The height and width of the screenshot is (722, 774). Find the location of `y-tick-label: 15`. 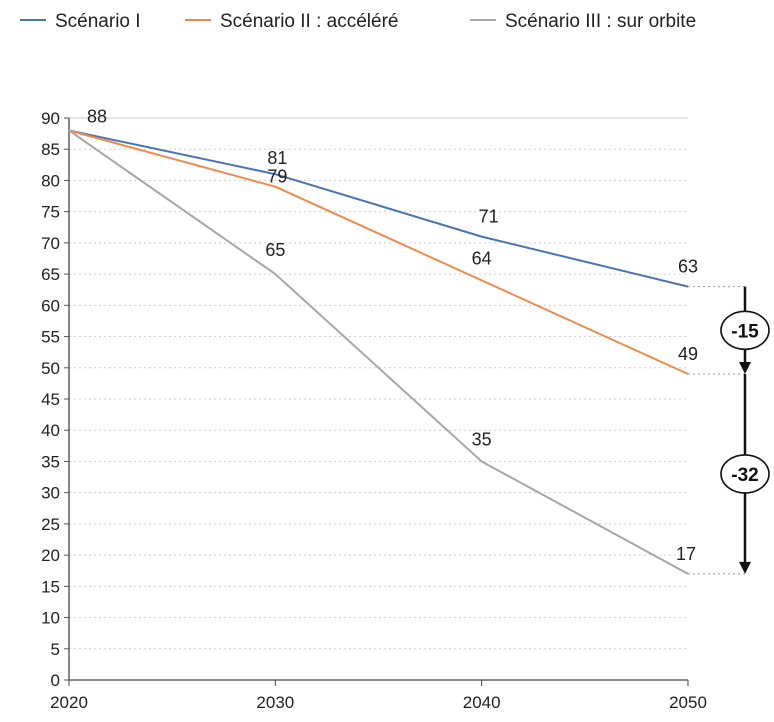

y-tick-label: 15 is located at coordinates (50, 586).